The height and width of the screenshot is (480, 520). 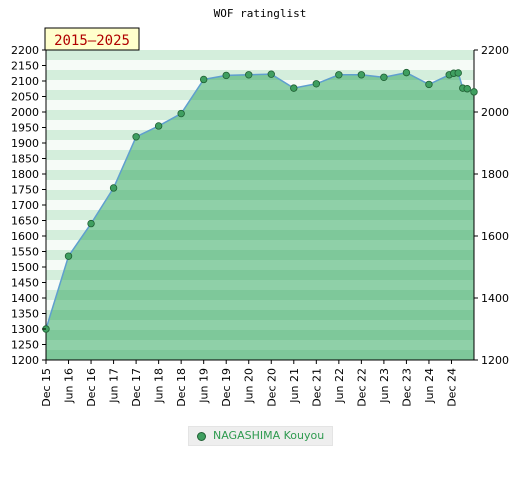 What do you see at coordinates (25, 360) in the screenshot?
I see `y-tick-label: 1200` at bounding box center [25, 360].